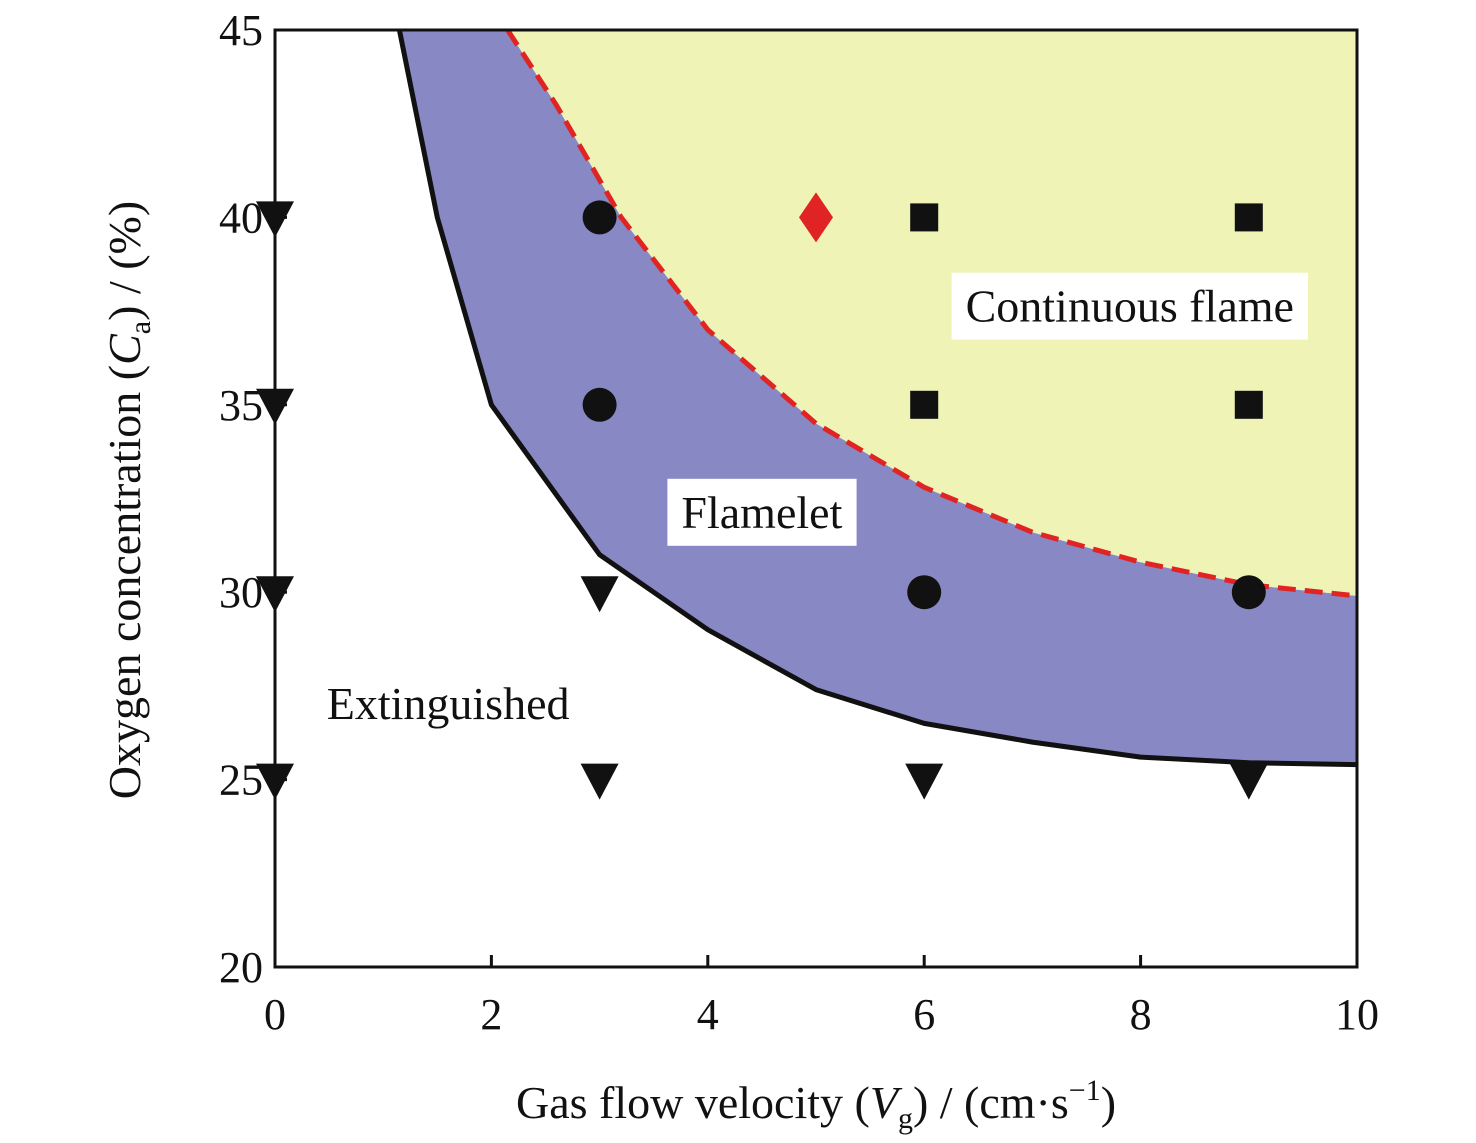 This screenshot has height=1143, width=1476. What do you see at coordinates (1357, 1014) in the screenshot?
I see `x-tick-label: 10` at bounding box center [1357, 1014].